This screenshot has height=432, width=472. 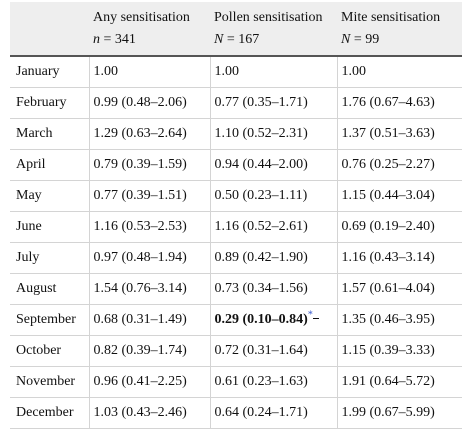 I want to click on cell-mite-sensitisation-value: 1.37 (0.51–3.63), so click(x=388, y=133).